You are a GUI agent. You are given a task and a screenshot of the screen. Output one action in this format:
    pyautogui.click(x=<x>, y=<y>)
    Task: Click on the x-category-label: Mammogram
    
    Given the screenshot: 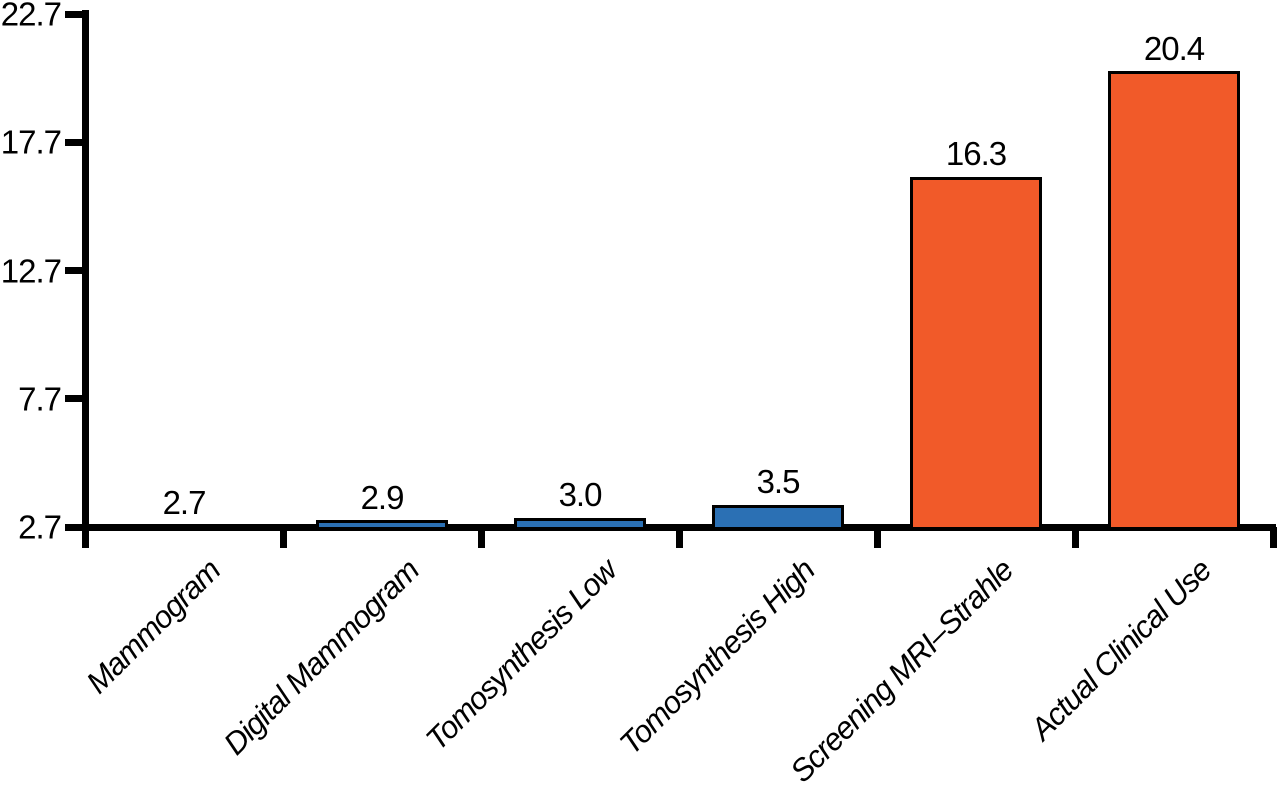 What is the action you would take?
    pyautogui.click(x=153, y=626)
    